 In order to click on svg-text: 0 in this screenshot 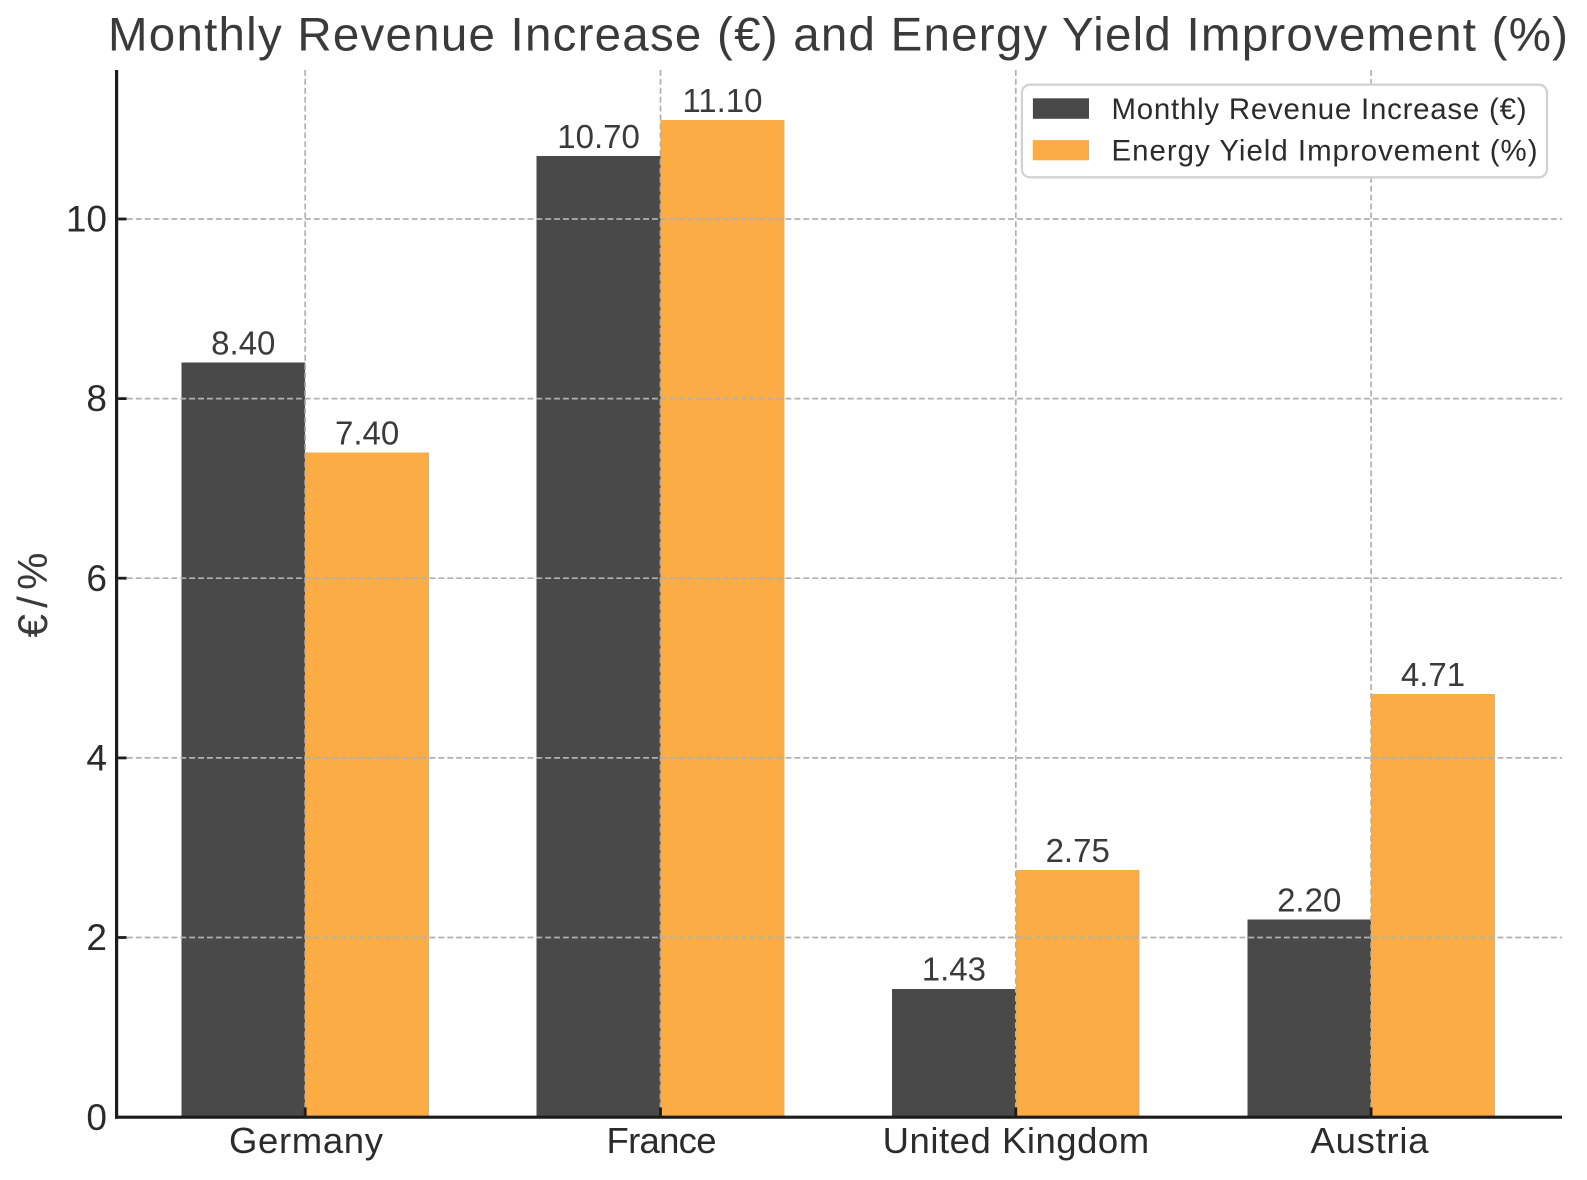, I will do `click(96, 1117)`.